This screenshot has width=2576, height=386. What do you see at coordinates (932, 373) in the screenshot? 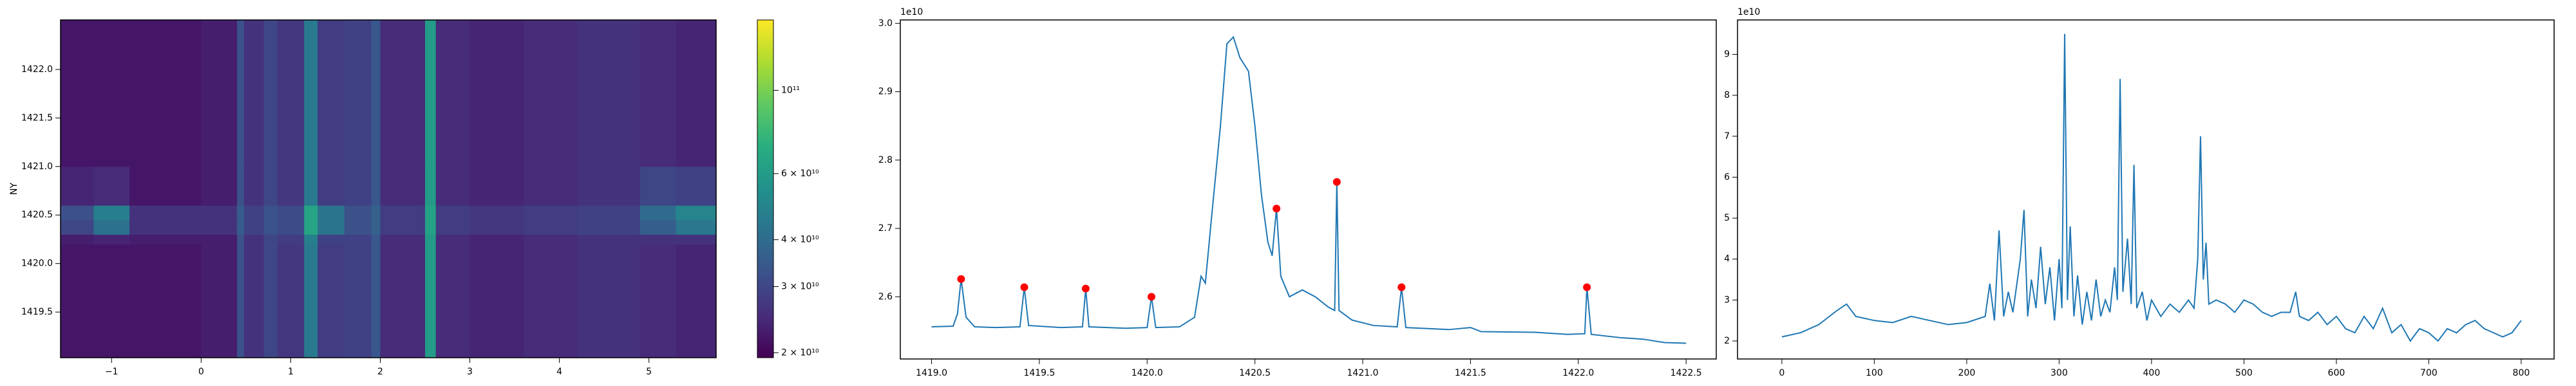
I see `x-tick-label: 1419.0` at bounding box center [932, 373].